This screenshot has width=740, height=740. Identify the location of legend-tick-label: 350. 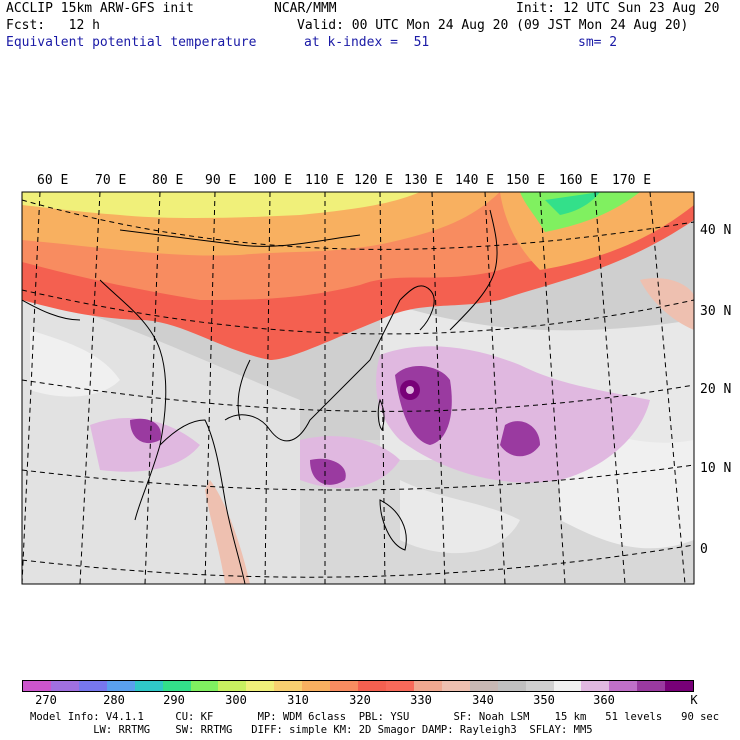
(544, 700).